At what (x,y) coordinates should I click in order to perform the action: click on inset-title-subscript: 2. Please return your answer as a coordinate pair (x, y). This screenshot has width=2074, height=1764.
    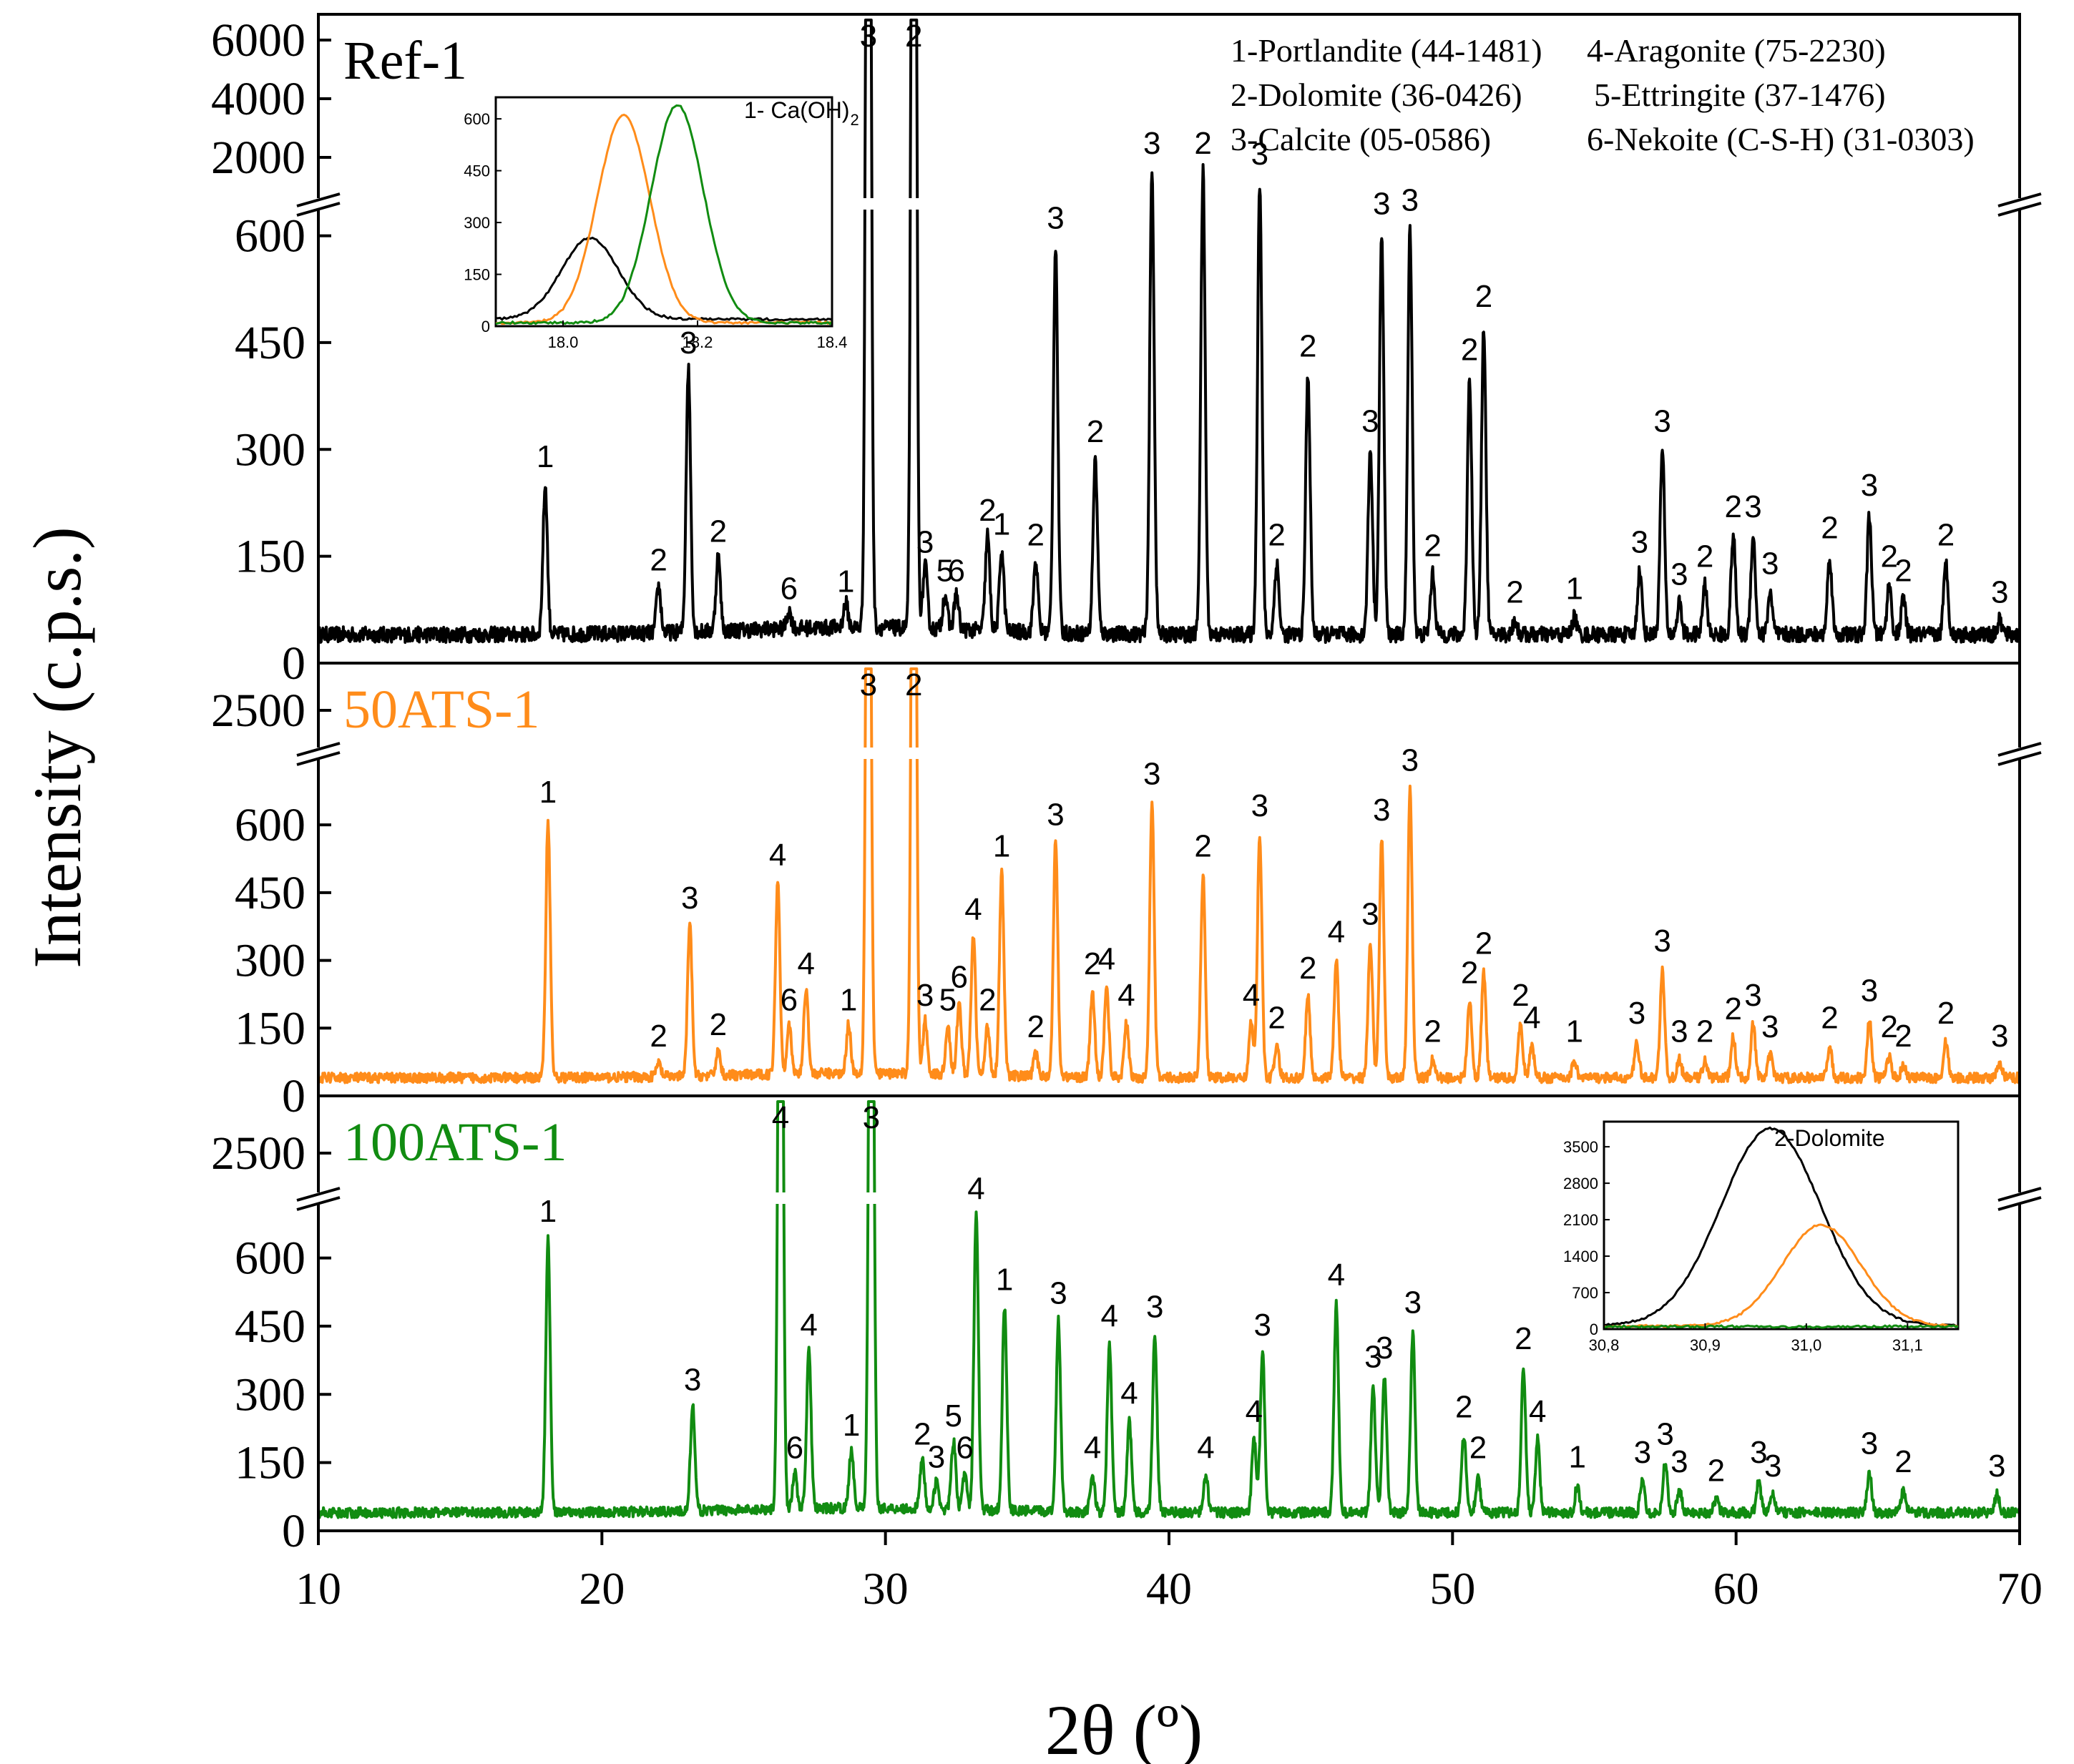
    Looking at the image, I should click on (855, 120).